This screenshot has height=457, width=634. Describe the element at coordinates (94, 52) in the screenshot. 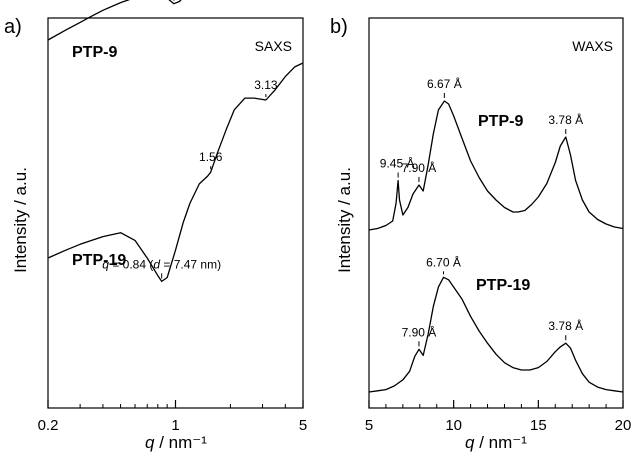

I see `series-name-ptp-9-a: PTP-9` at that location.